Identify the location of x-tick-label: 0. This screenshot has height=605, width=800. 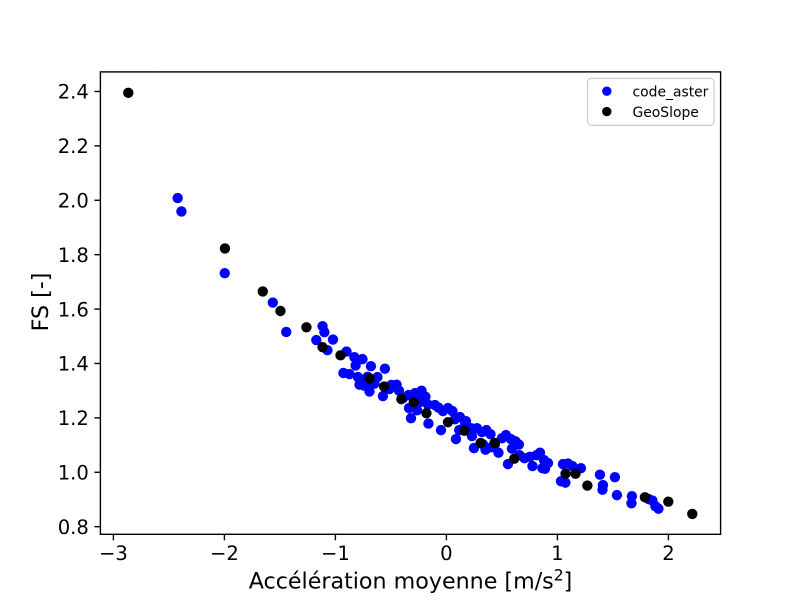
(446, 553).